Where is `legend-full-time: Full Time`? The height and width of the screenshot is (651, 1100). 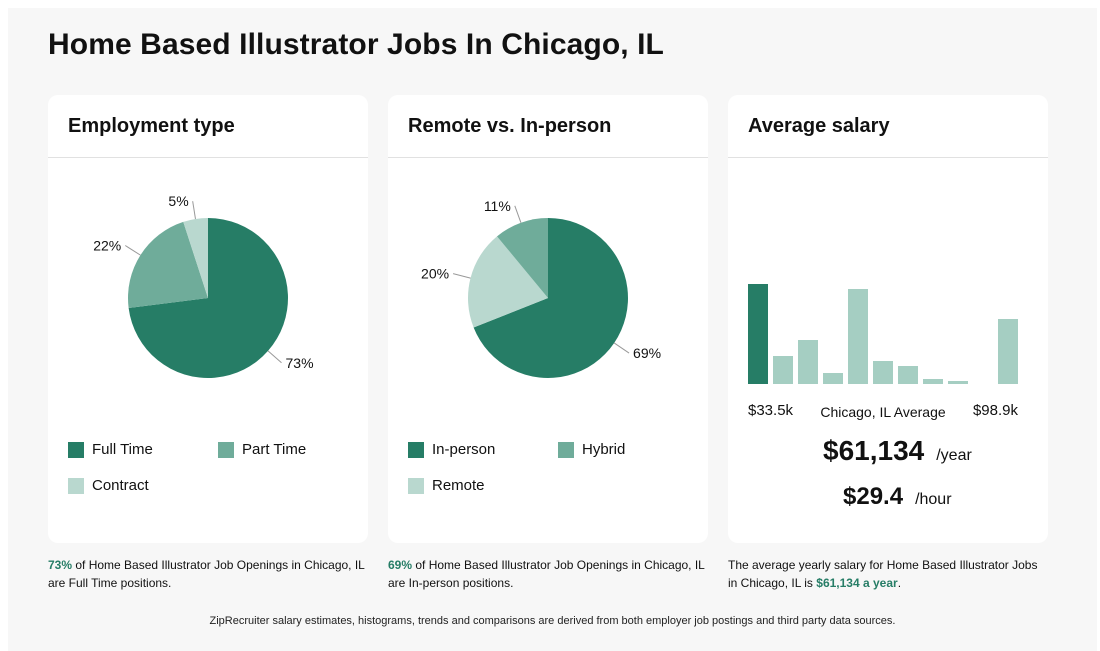
legend-full-time: Full Time is located at coordinates (110, 449).